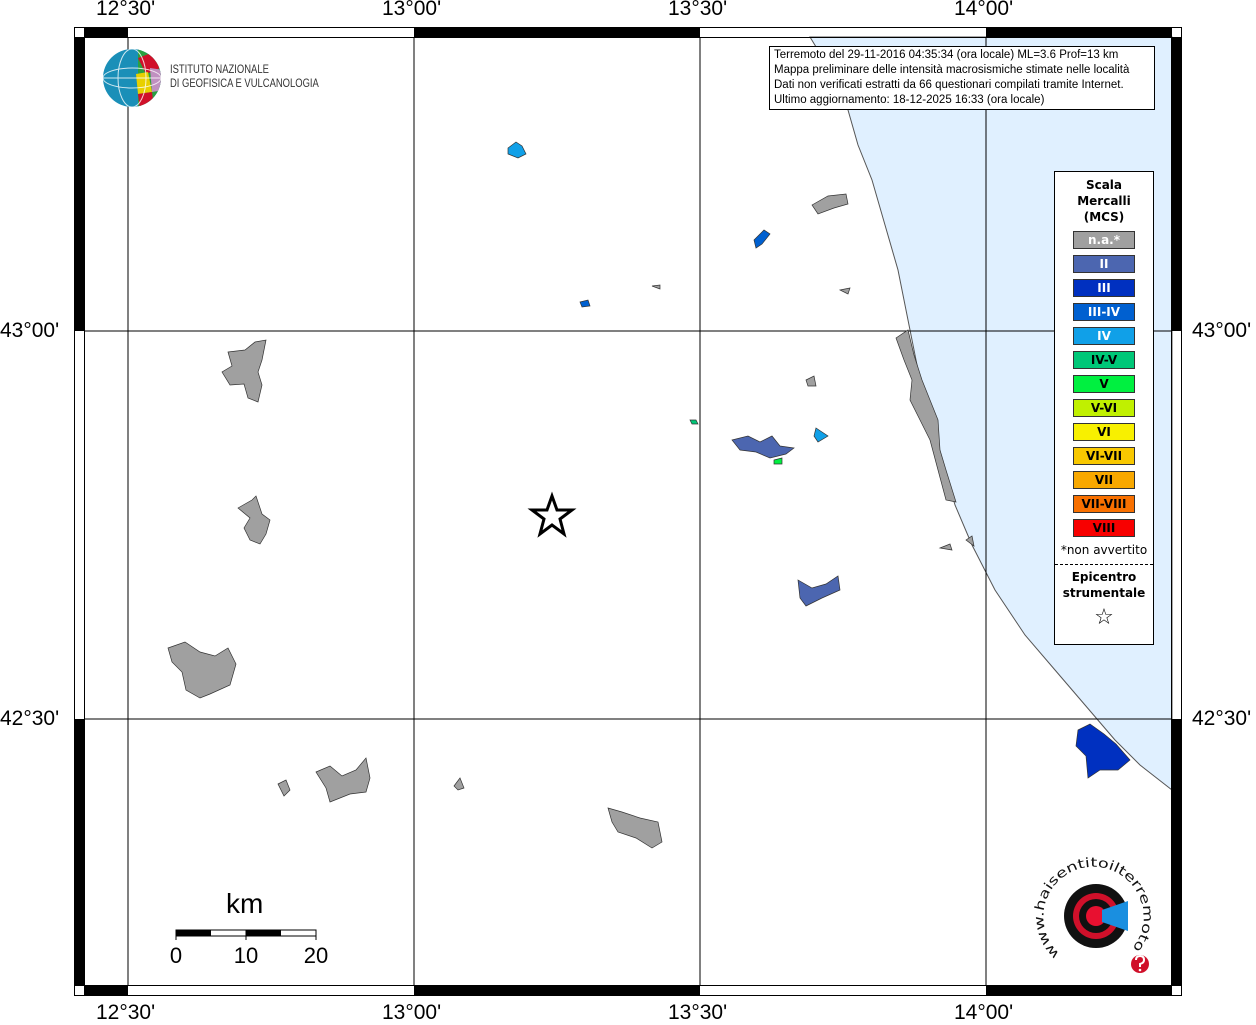  Describe the element at coordinates (126, 10) in the screenshot. I see `lon-label-top: 12°30'` at that location.